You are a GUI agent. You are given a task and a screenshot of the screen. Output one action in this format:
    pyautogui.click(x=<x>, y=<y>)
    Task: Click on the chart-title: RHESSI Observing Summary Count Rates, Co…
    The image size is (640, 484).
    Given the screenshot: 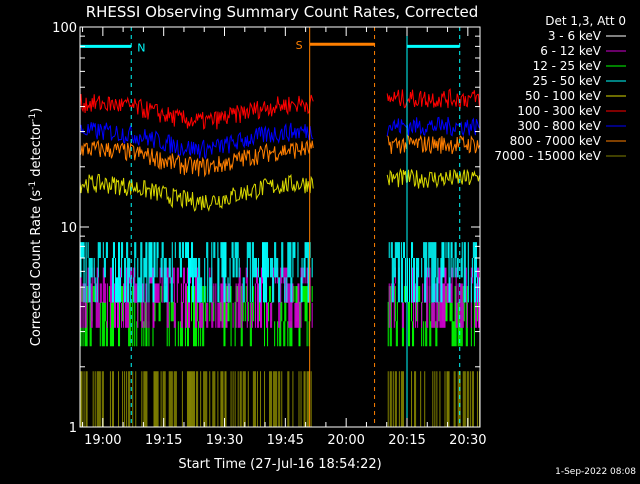 What is the action you would take?
    pyautogui.click(x=282, y=12)
    